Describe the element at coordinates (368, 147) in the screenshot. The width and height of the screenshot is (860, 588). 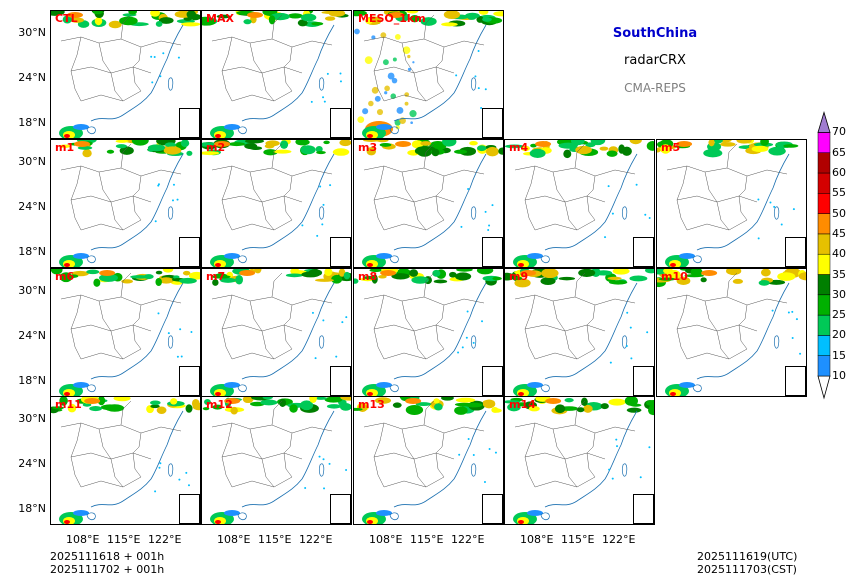
I see `panel-label: m3` at that location.